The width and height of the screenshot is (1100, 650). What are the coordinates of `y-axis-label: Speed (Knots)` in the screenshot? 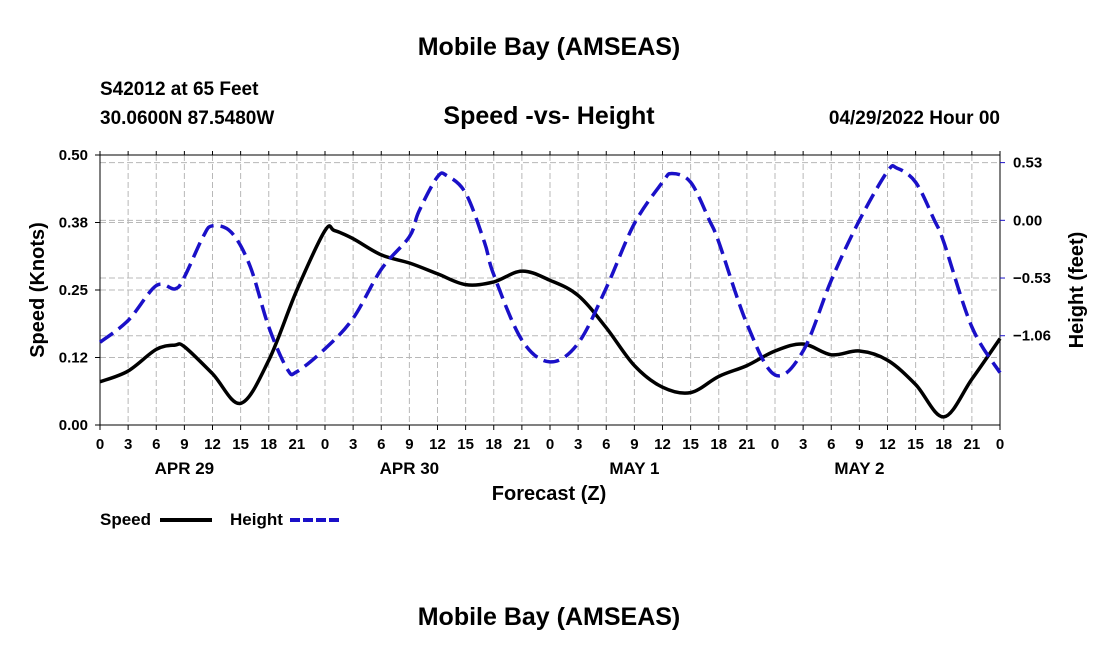 It's located at (38, 290).